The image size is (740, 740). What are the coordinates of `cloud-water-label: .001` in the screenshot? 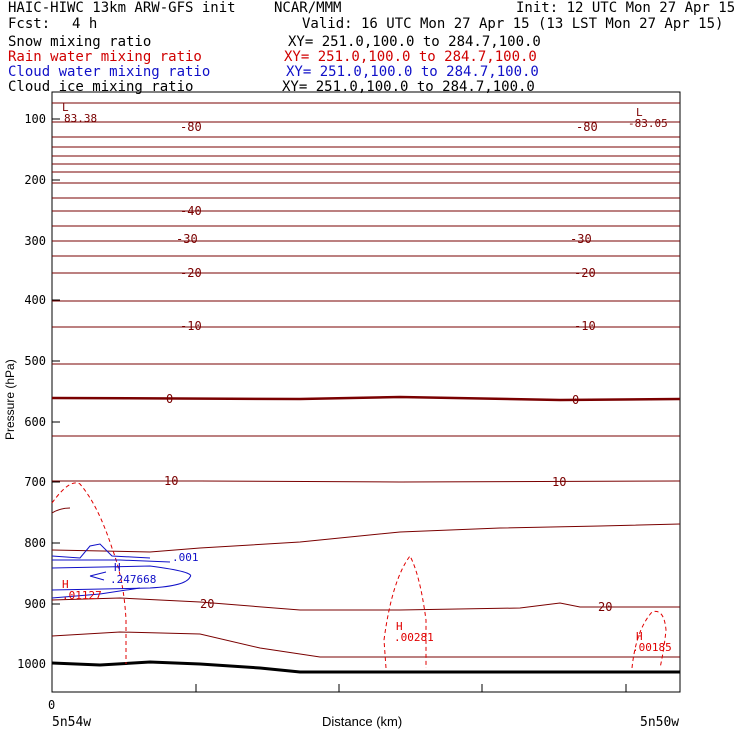 It's located at (185, 557).